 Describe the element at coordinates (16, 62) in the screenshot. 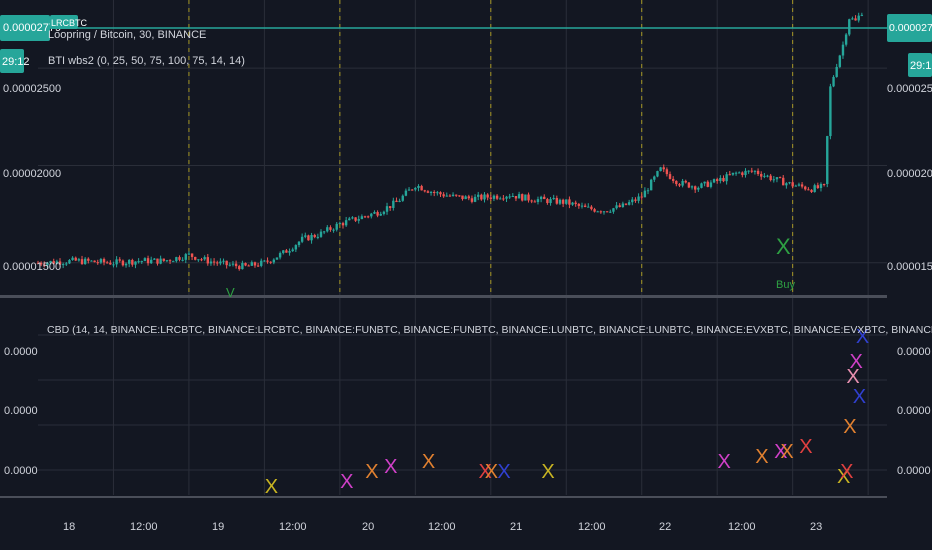

I see `left-countdown-label: 29:12` at that location.